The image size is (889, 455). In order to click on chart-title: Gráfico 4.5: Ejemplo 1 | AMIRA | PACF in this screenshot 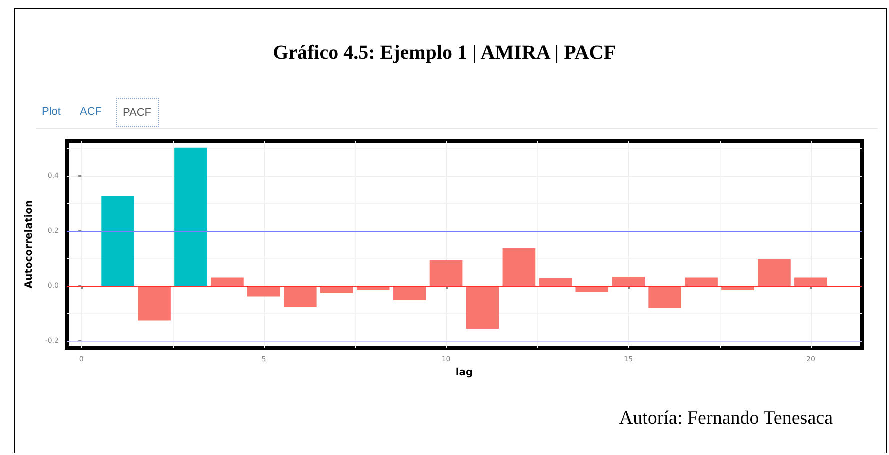, I will do `click(444, 53)`.